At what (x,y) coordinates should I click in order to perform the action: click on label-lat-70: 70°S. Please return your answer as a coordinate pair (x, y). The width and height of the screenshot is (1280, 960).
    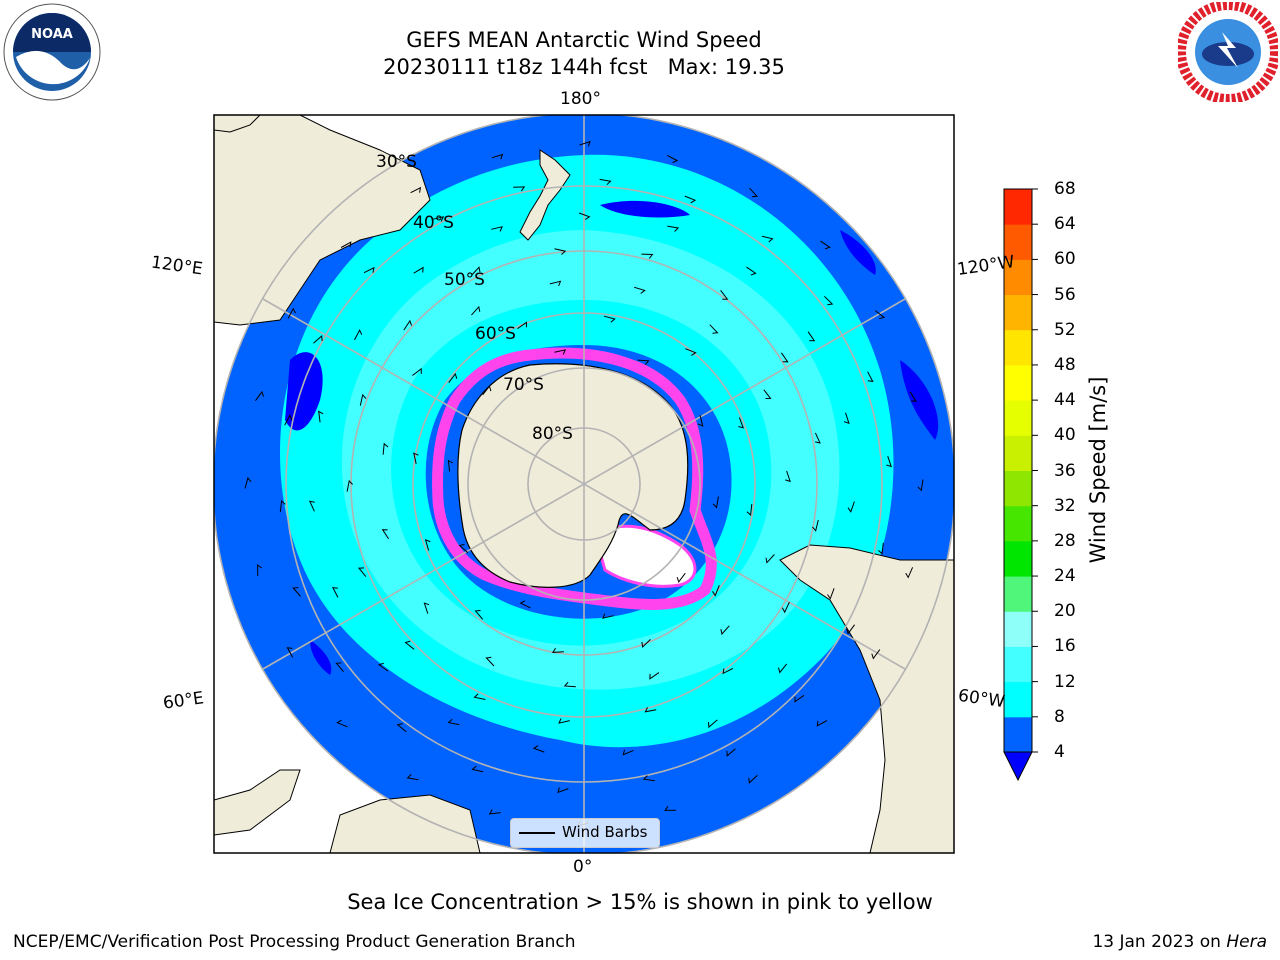
    Looking at the image, I should click on (523, 385).